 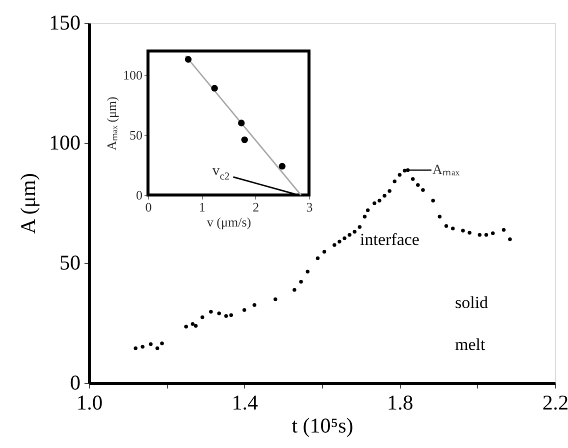 What do you see at coordinates (309, 207) in the screenshot?
I see `x-tick-label: 3` at bounding box center [309, 207].